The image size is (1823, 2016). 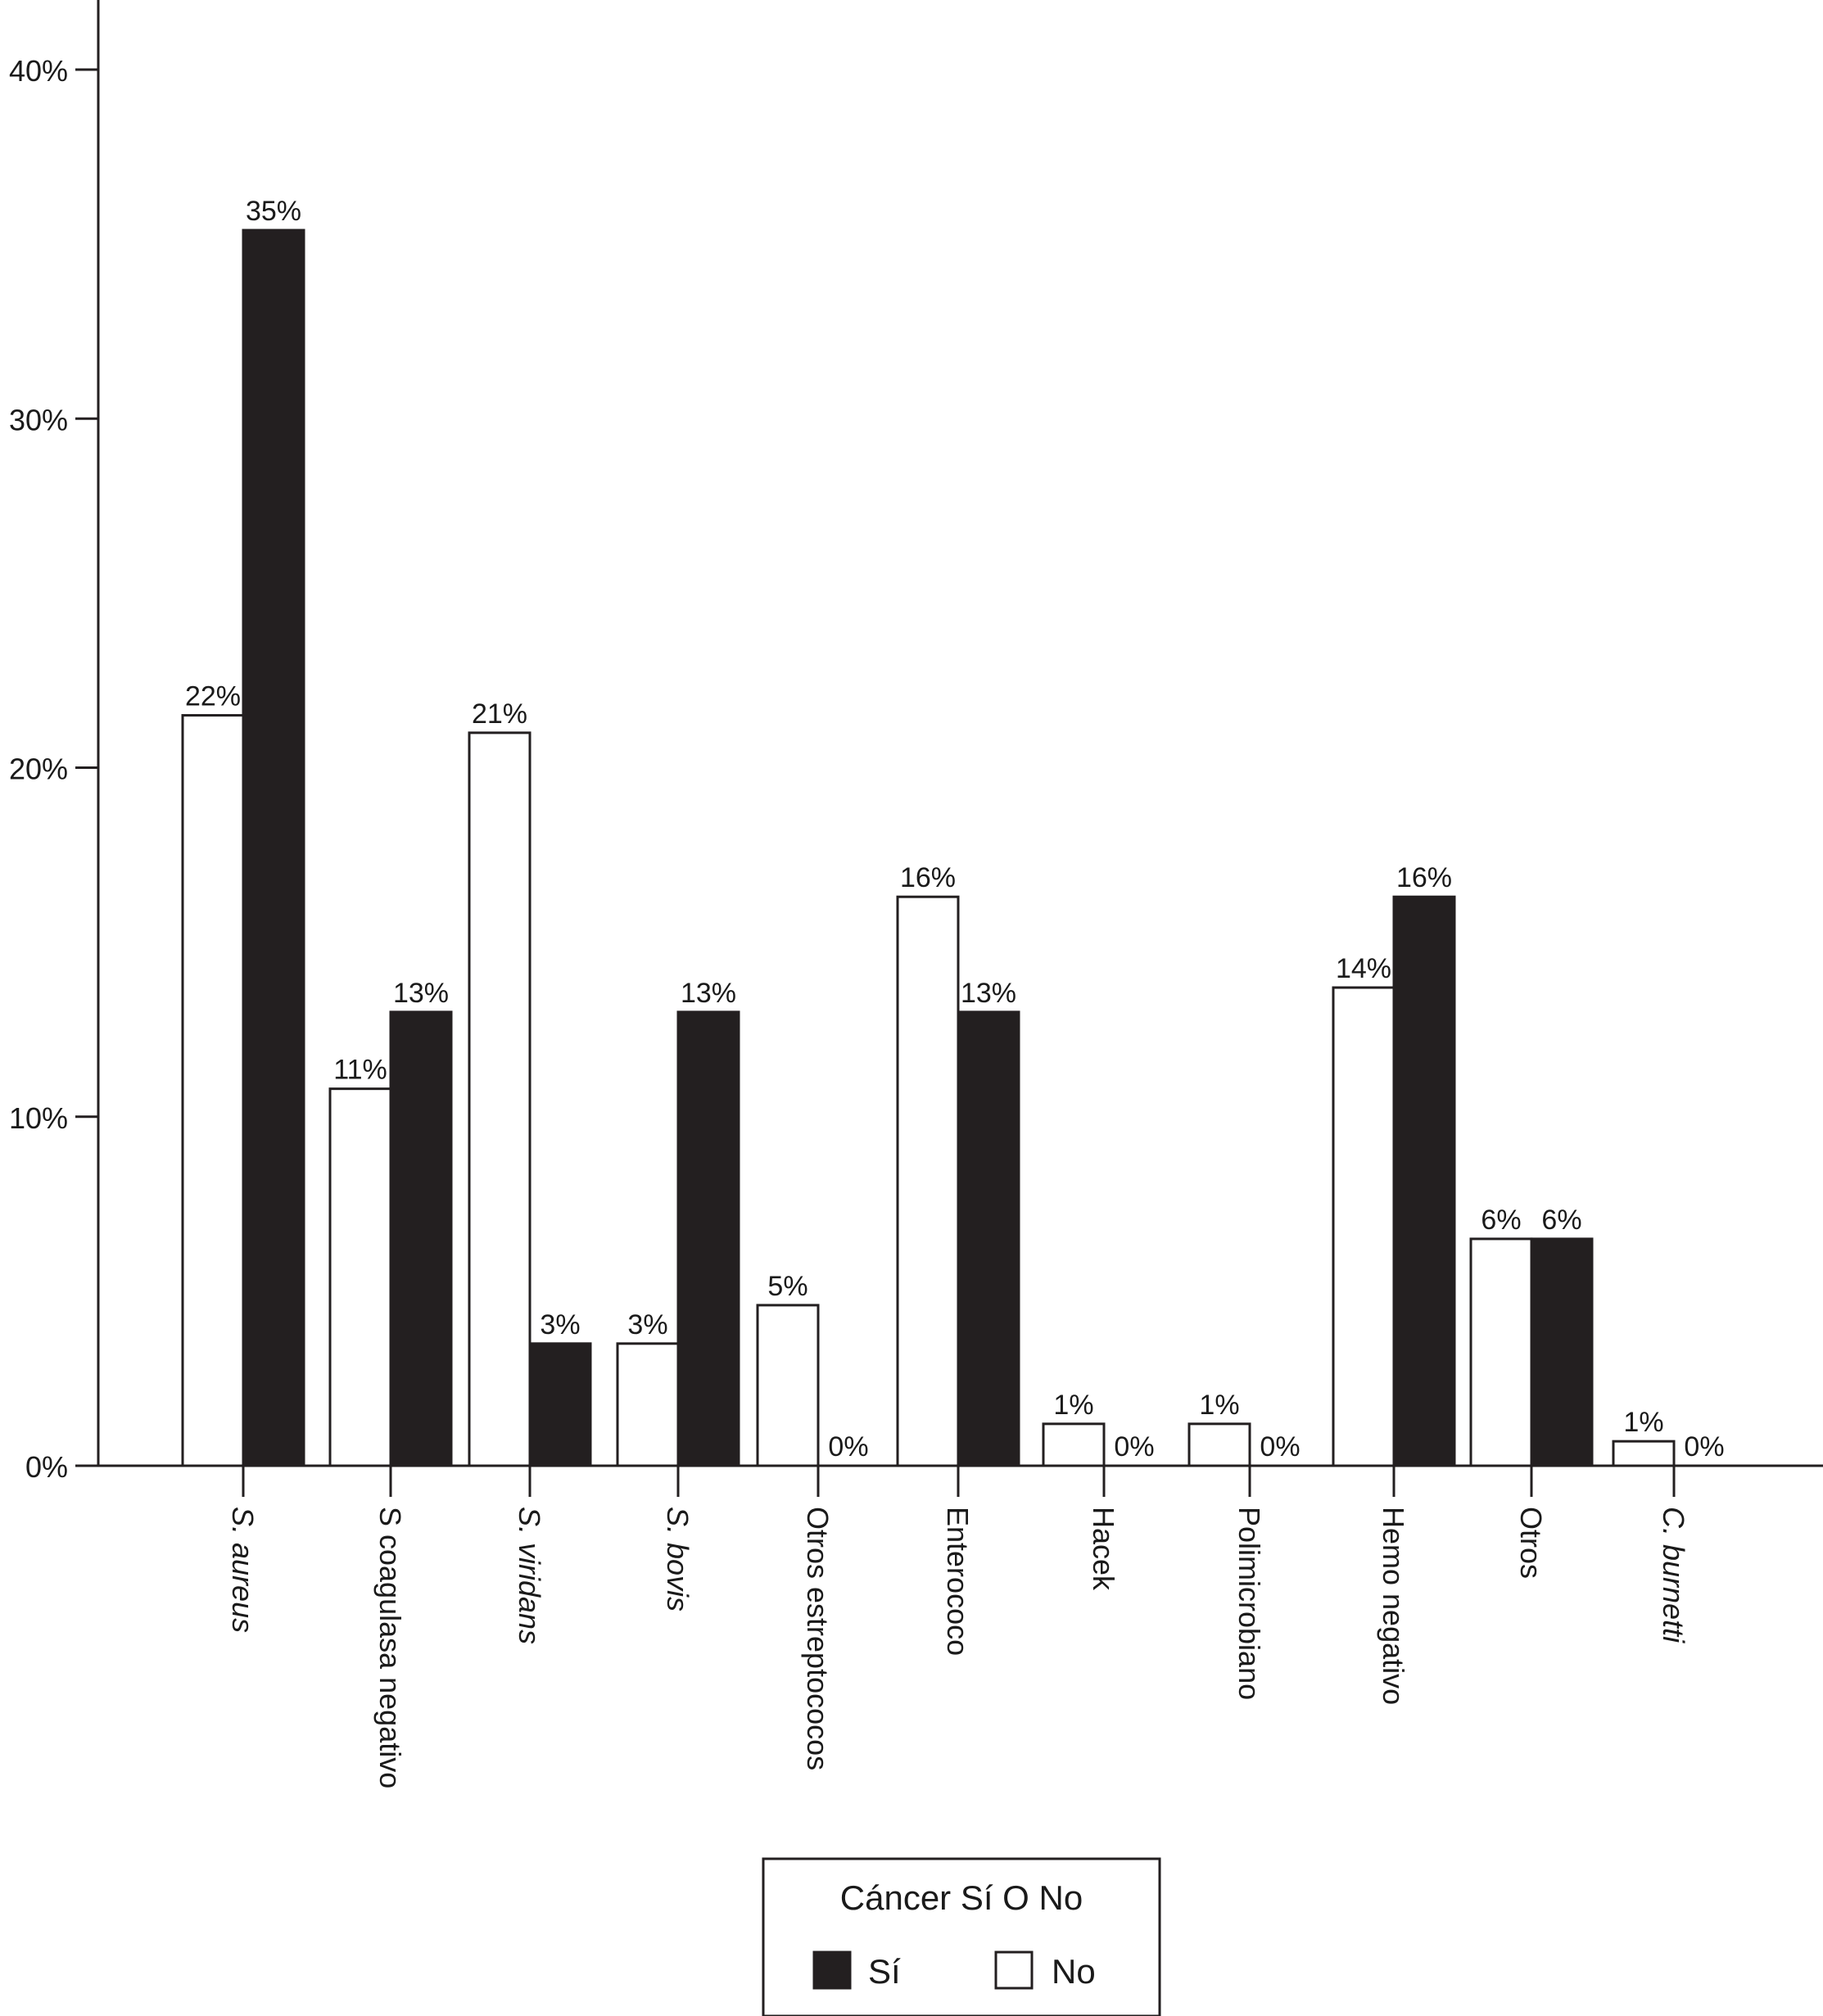 What do you see at coordinates (38, 420) in the screenshot?
I see `y-tick-label: 30%` at bounding box center [38, 420].